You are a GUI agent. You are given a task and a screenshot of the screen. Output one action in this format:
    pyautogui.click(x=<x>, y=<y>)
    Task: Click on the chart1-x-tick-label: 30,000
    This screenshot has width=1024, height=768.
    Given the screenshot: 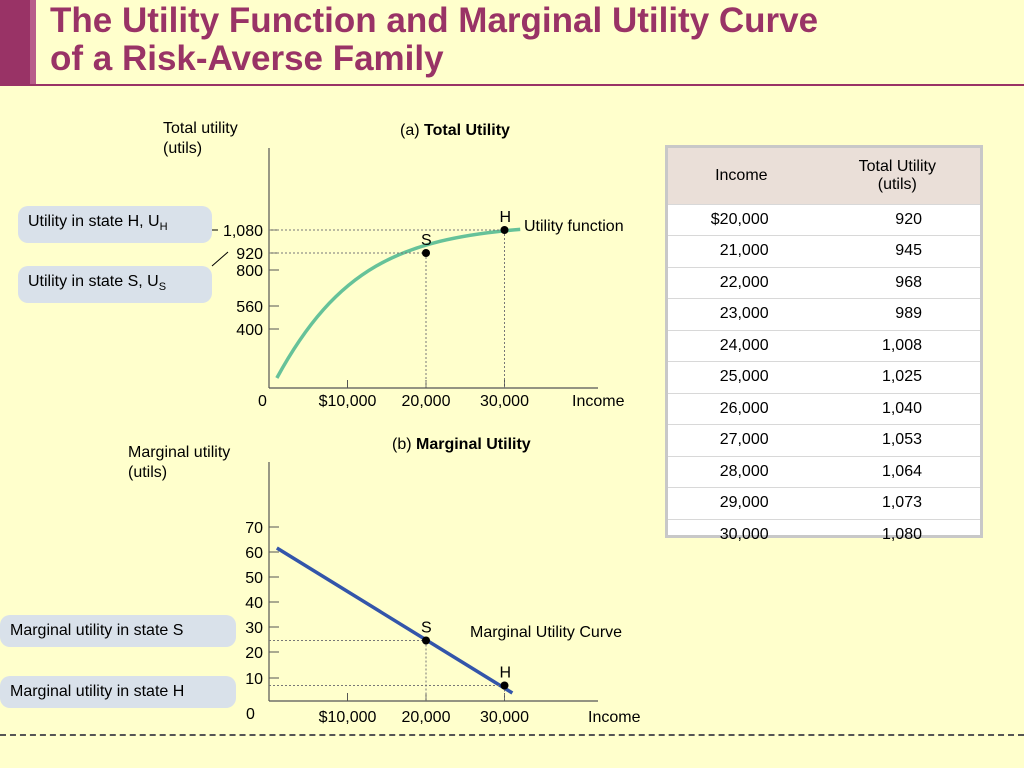 What is the action you would take?
    pyautogui.click(x=504, y=717)
    